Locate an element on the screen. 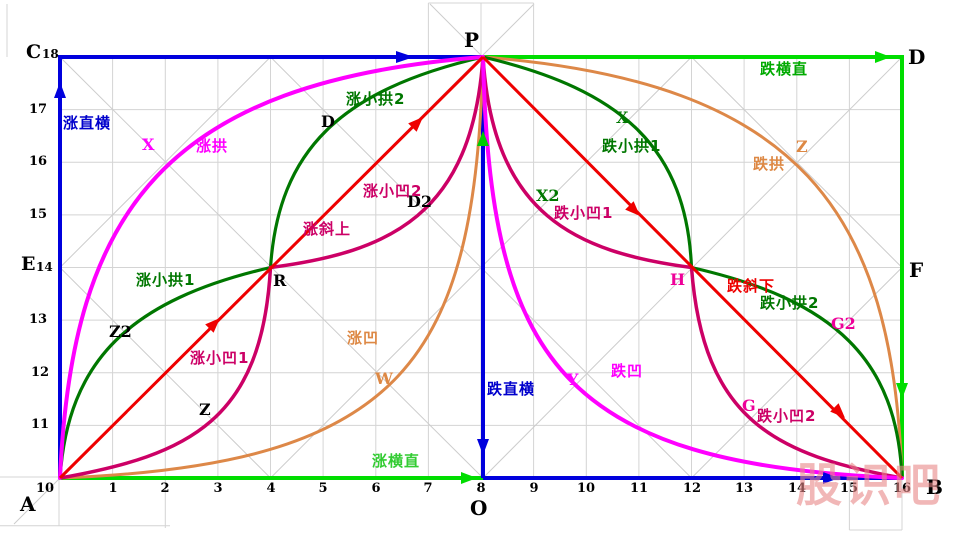 Image resolution: width=954 pixels, height=535 pixels. marker-z-rise: Z is located at coordinates (205, 409).